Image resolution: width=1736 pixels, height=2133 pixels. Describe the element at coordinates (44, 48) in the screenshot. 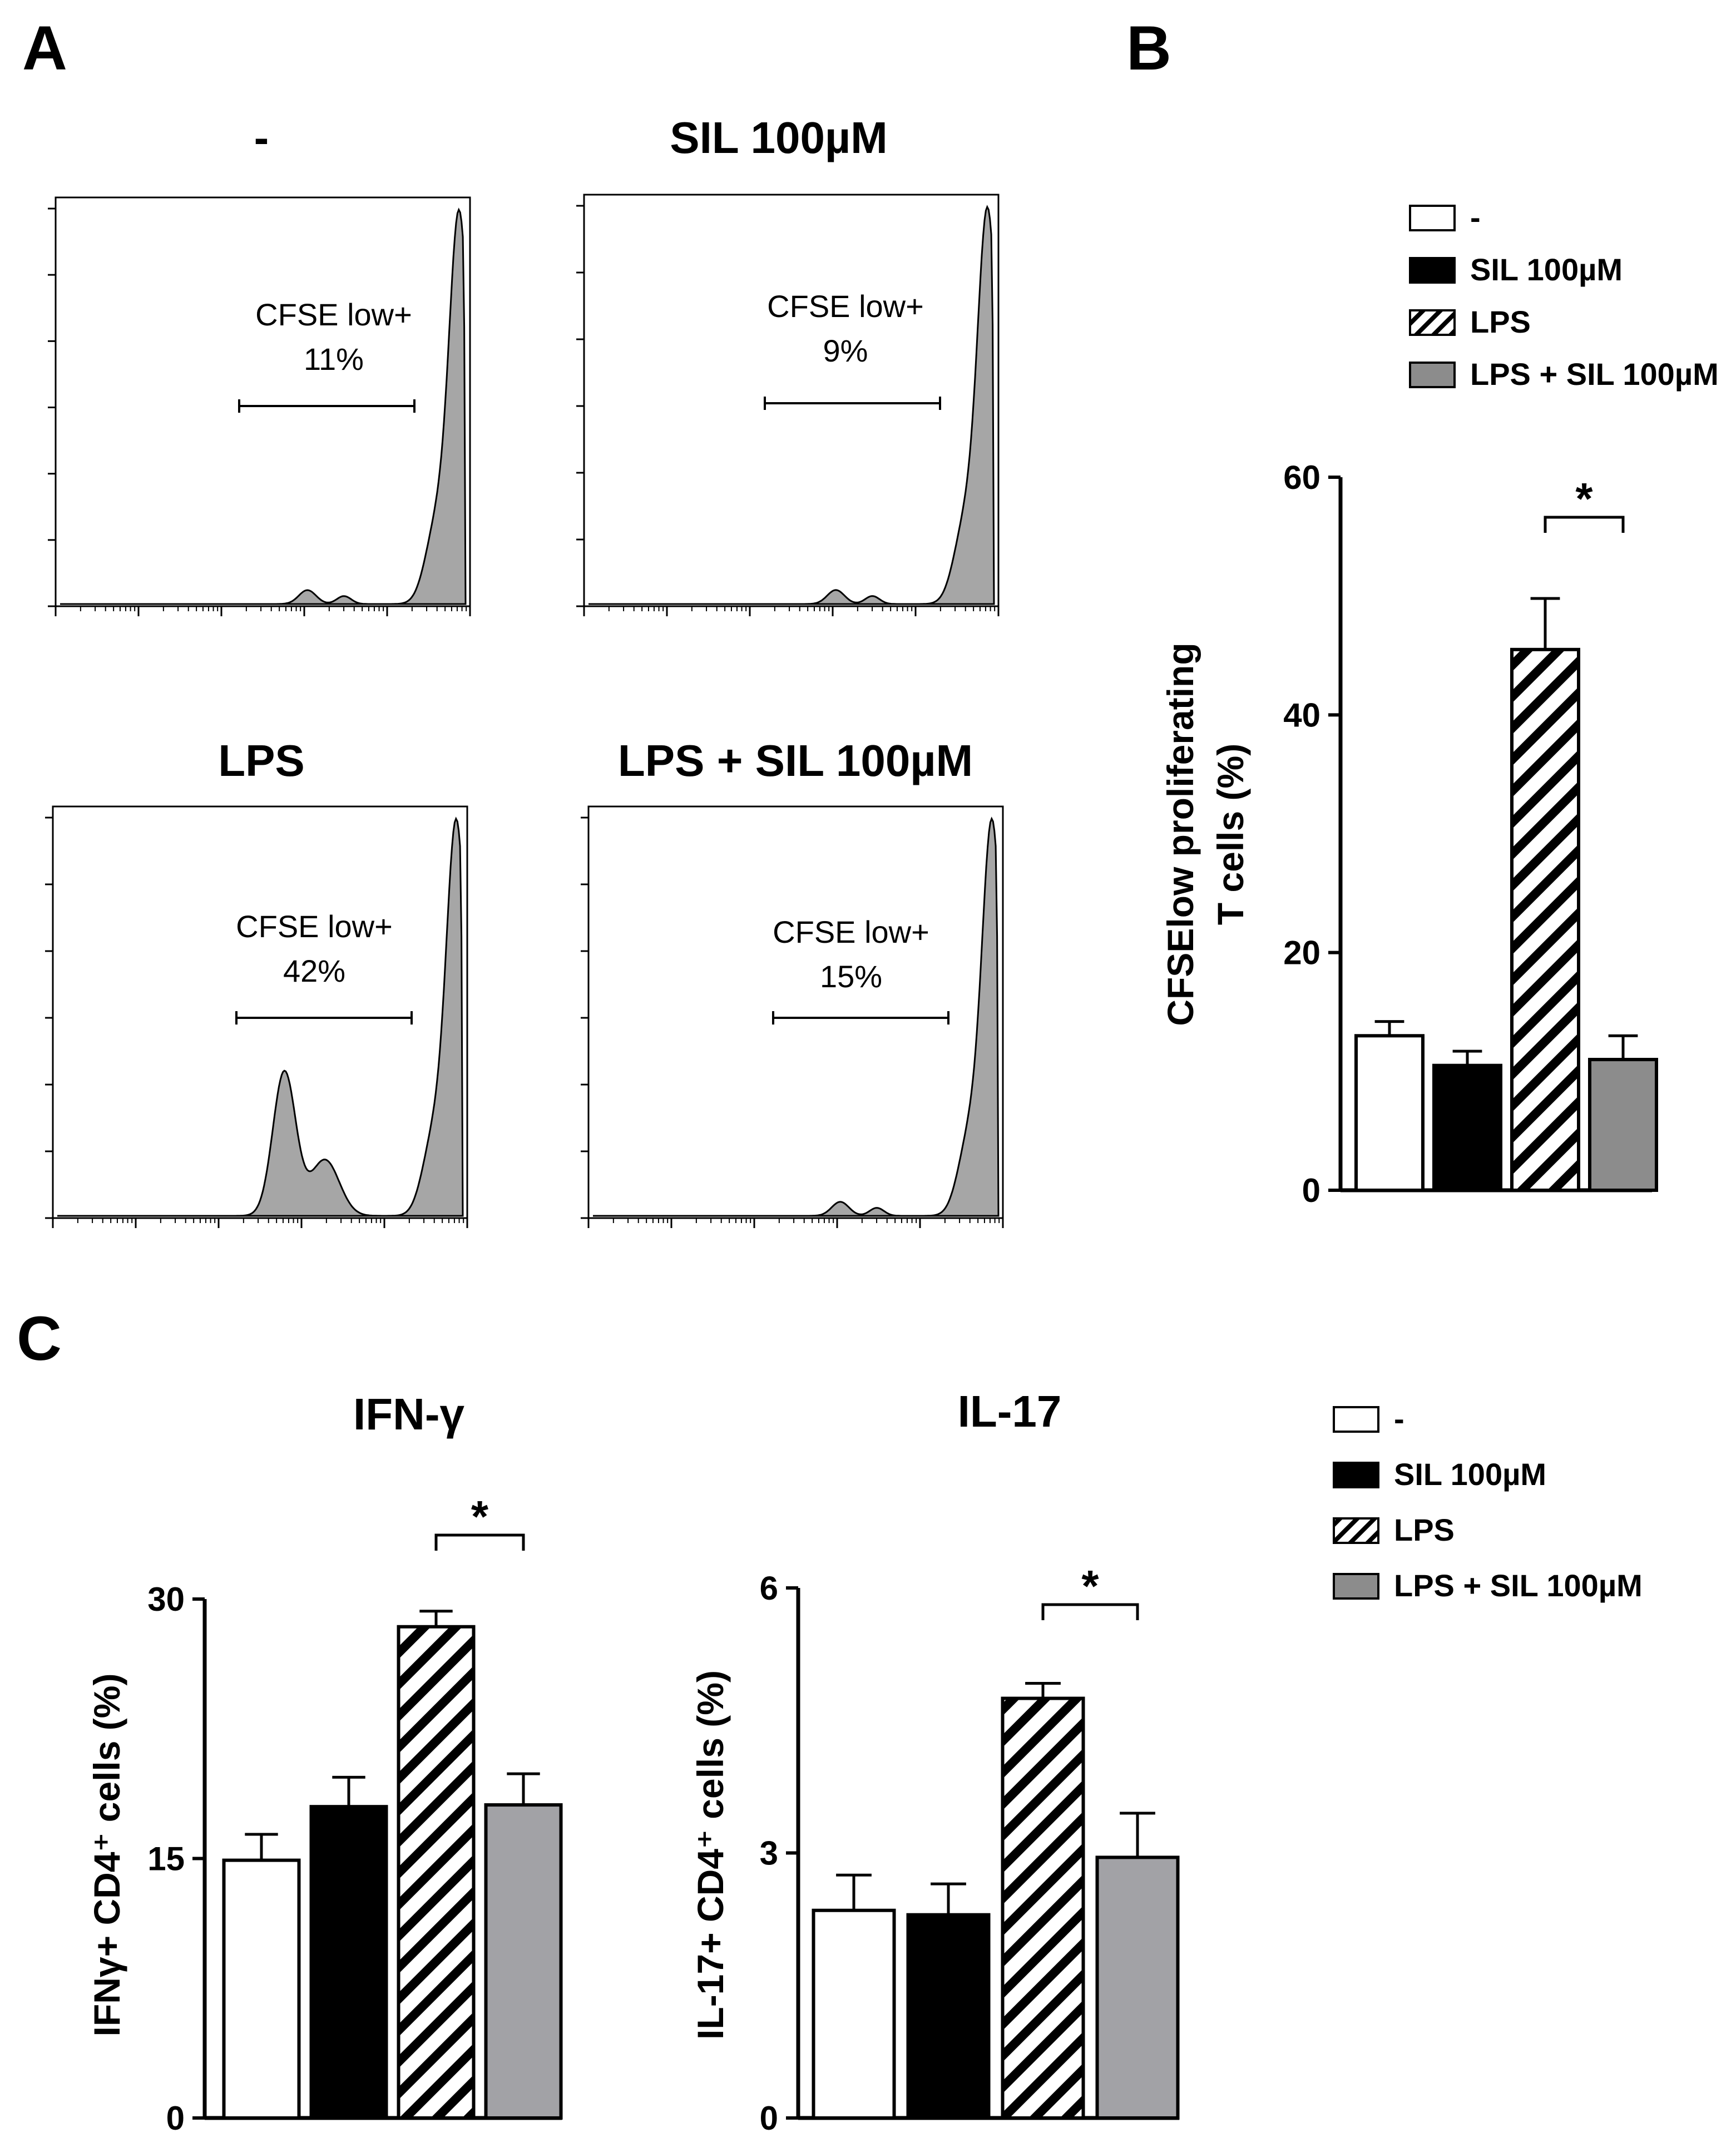

I see `panel-letter-a: A` at that location.